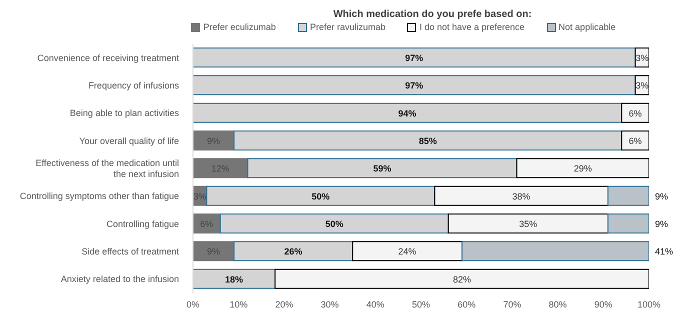  Describe the element at coordinates (375, 304) in the screenshot. I see `x-tick-label: 40%` at that location.